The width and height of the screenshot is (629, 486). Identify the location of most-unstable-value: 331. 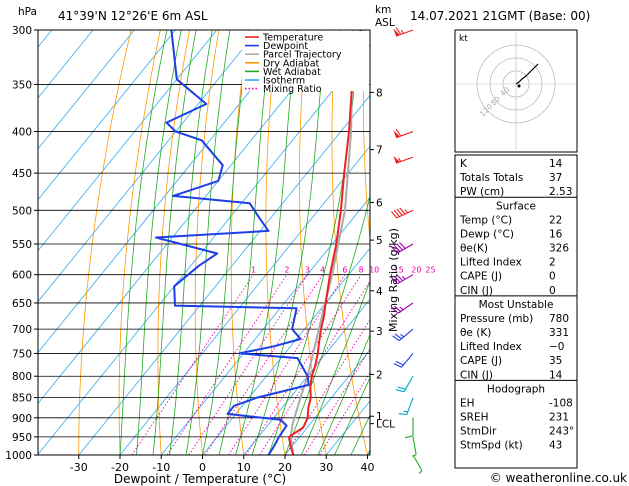
(559, 333).